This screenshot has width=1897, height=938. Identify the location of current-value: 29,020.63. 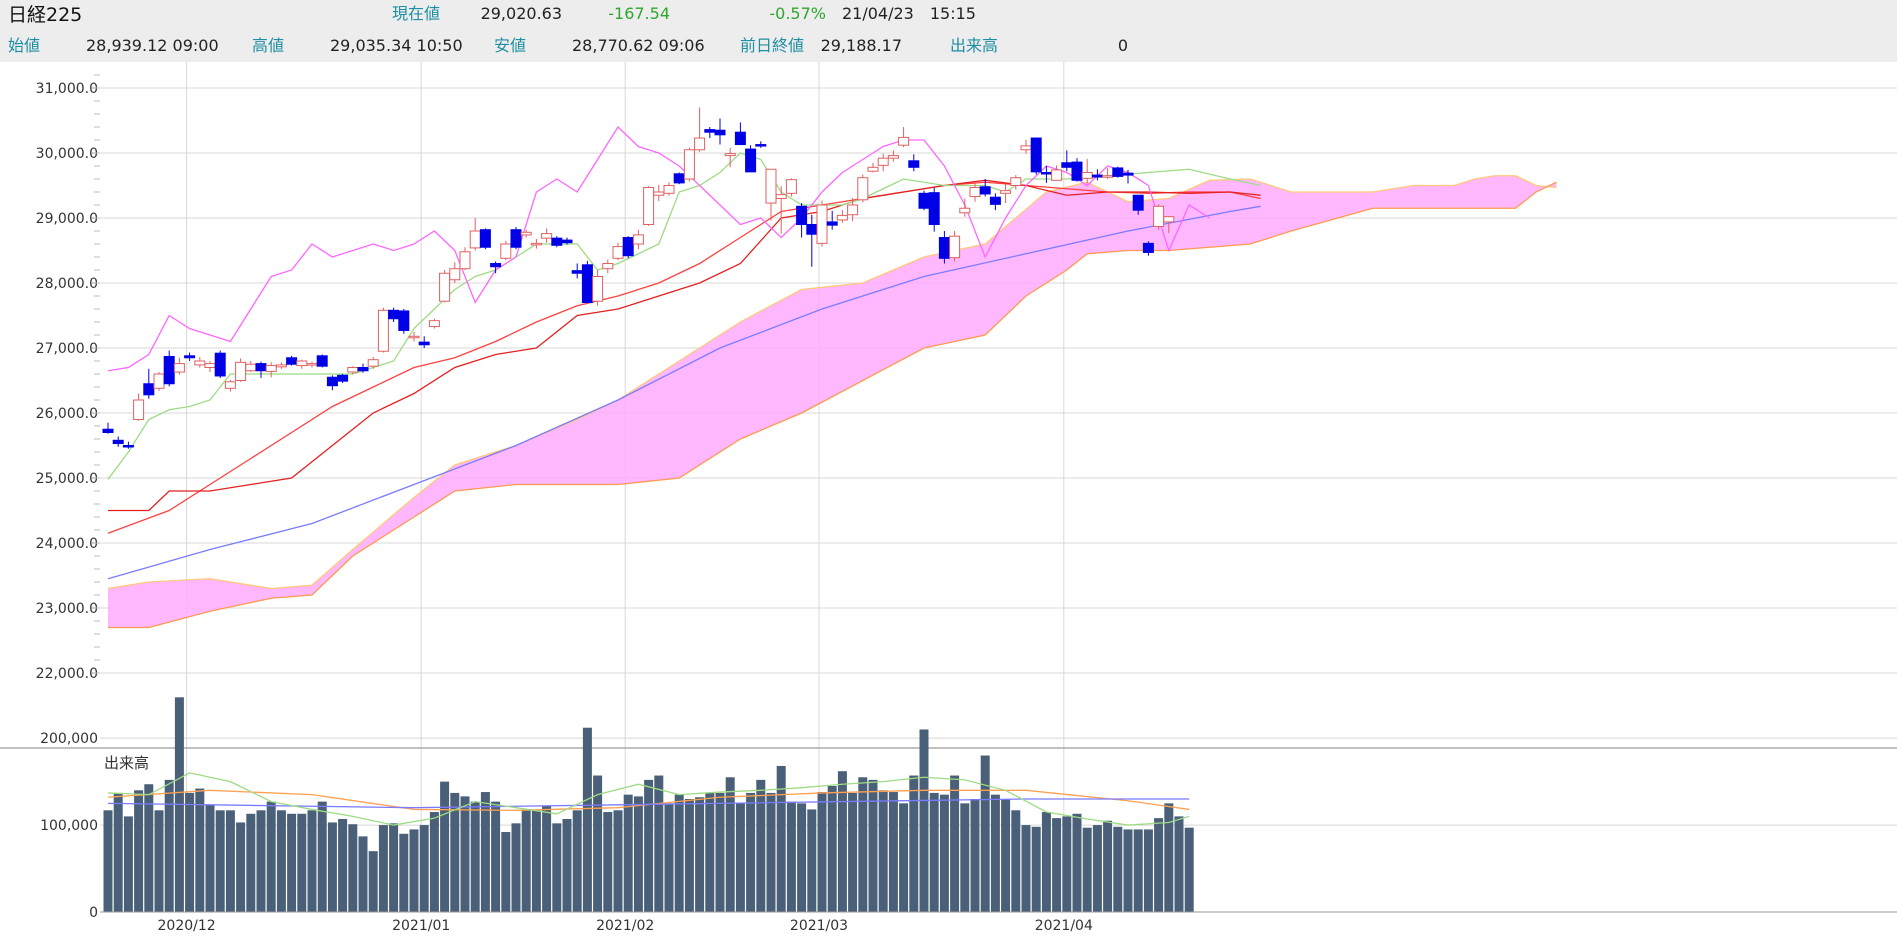
(521, 13).